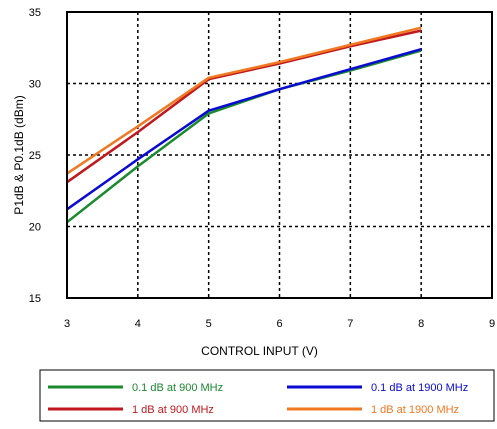 Image resolution: width=497 pixels, height=429 pixels. I want to click on x-tick-label: 8, so click(421, 324).